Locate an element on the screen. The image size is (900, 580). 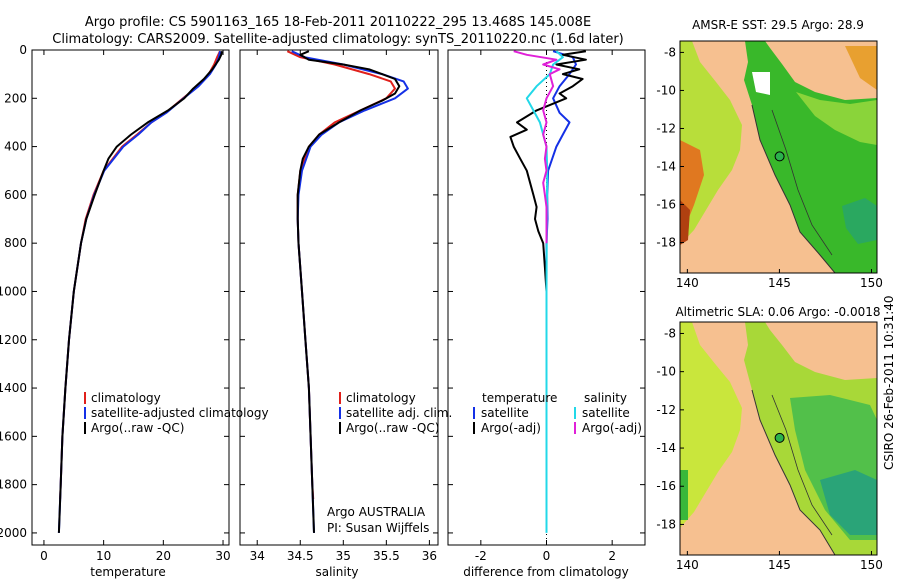
x-tick-label: 30 is located at coordinates (222, 556).